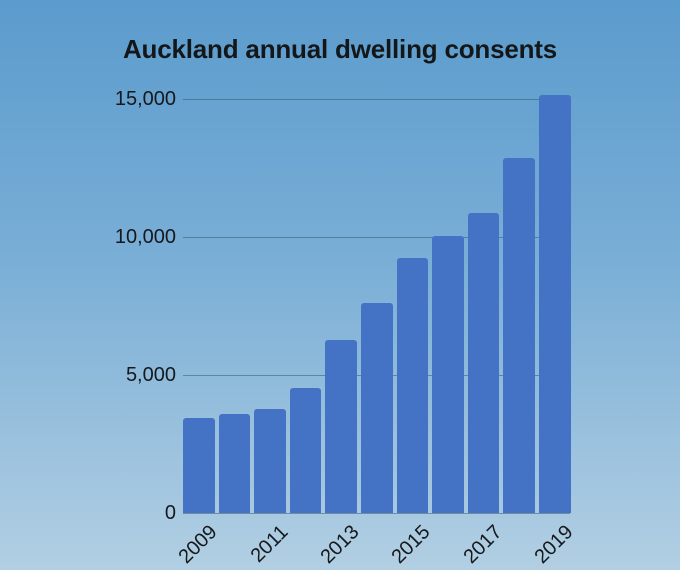 The image size is (680, 570). Describe the element at coordinates (554, 545) in the screenshot. I see `x-axis-tick-label: 2019` at that location.